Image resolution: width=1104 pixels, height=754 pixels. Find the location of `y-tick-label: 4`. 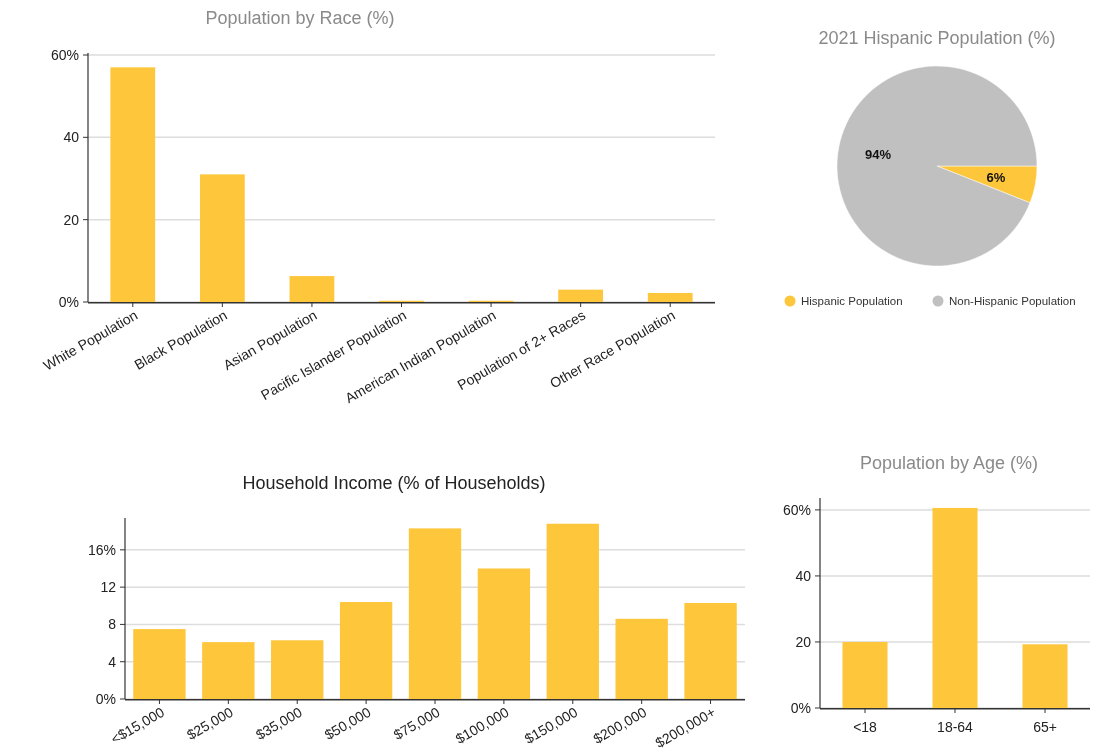

y-tick-label: 4 is located at coordinates (112, 661).